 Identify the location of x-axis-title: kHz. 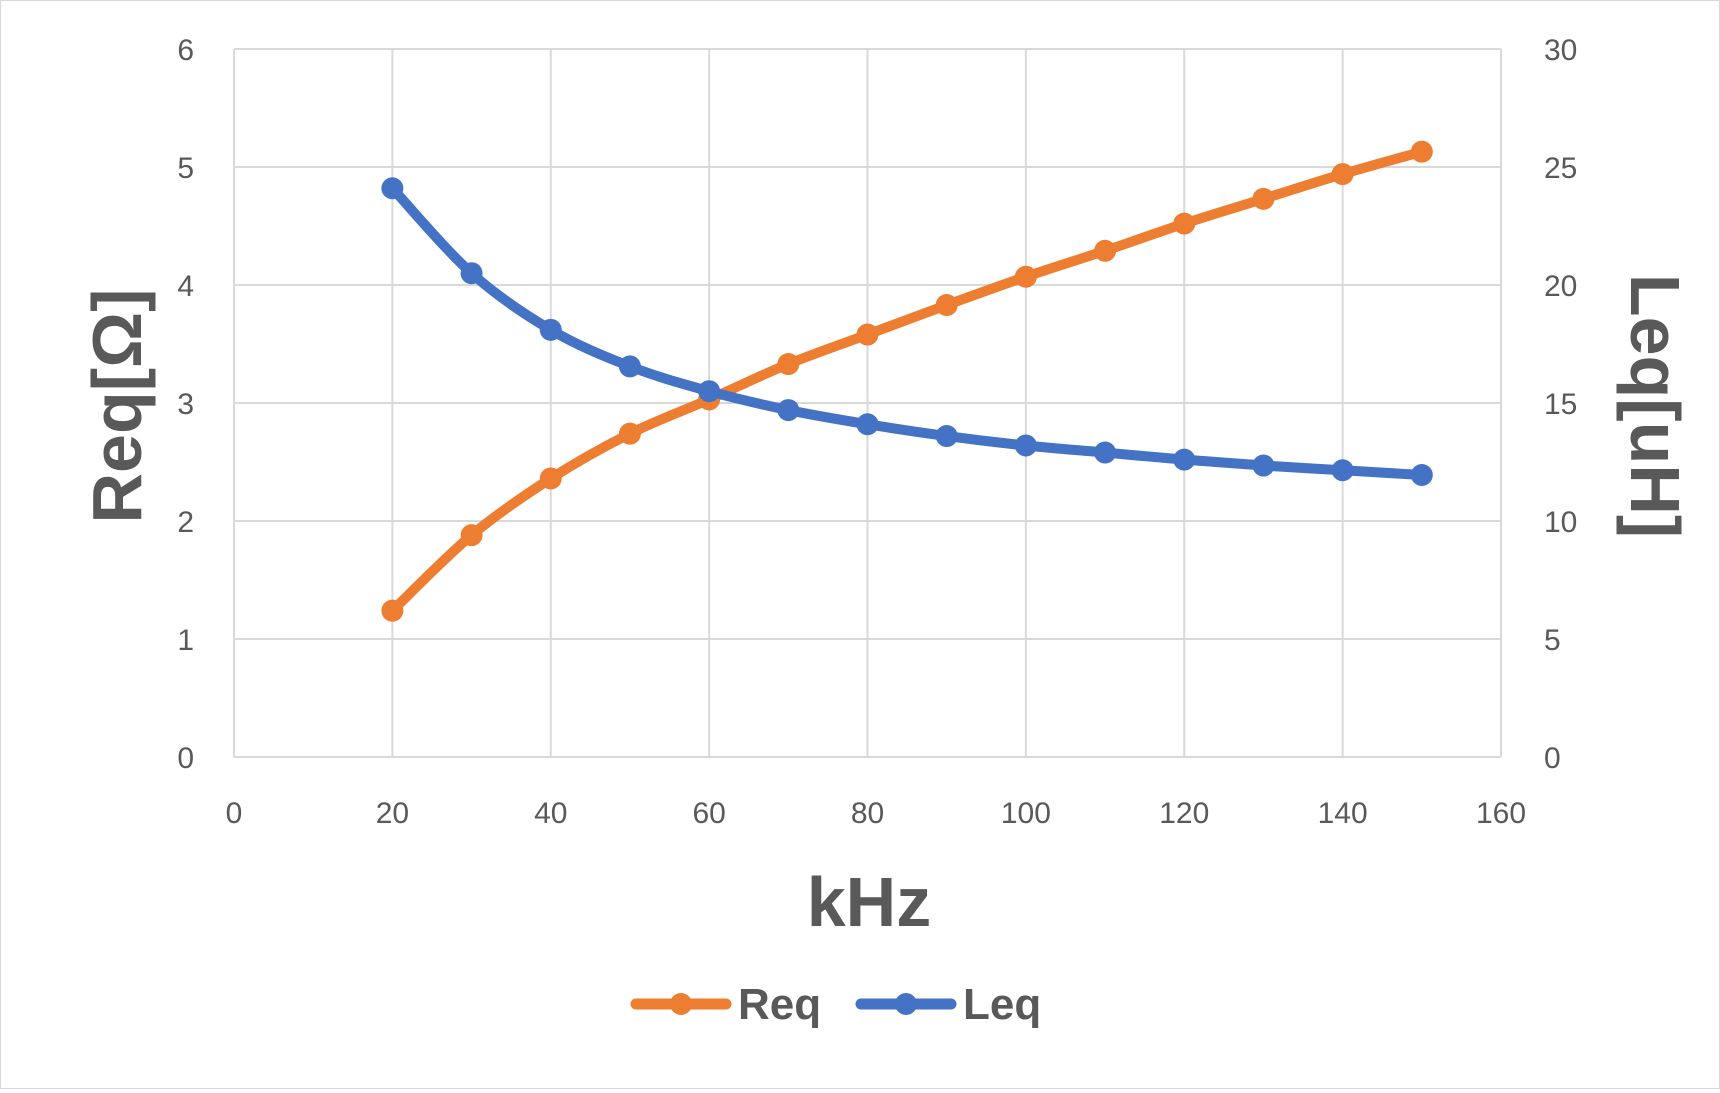
(869, 902).